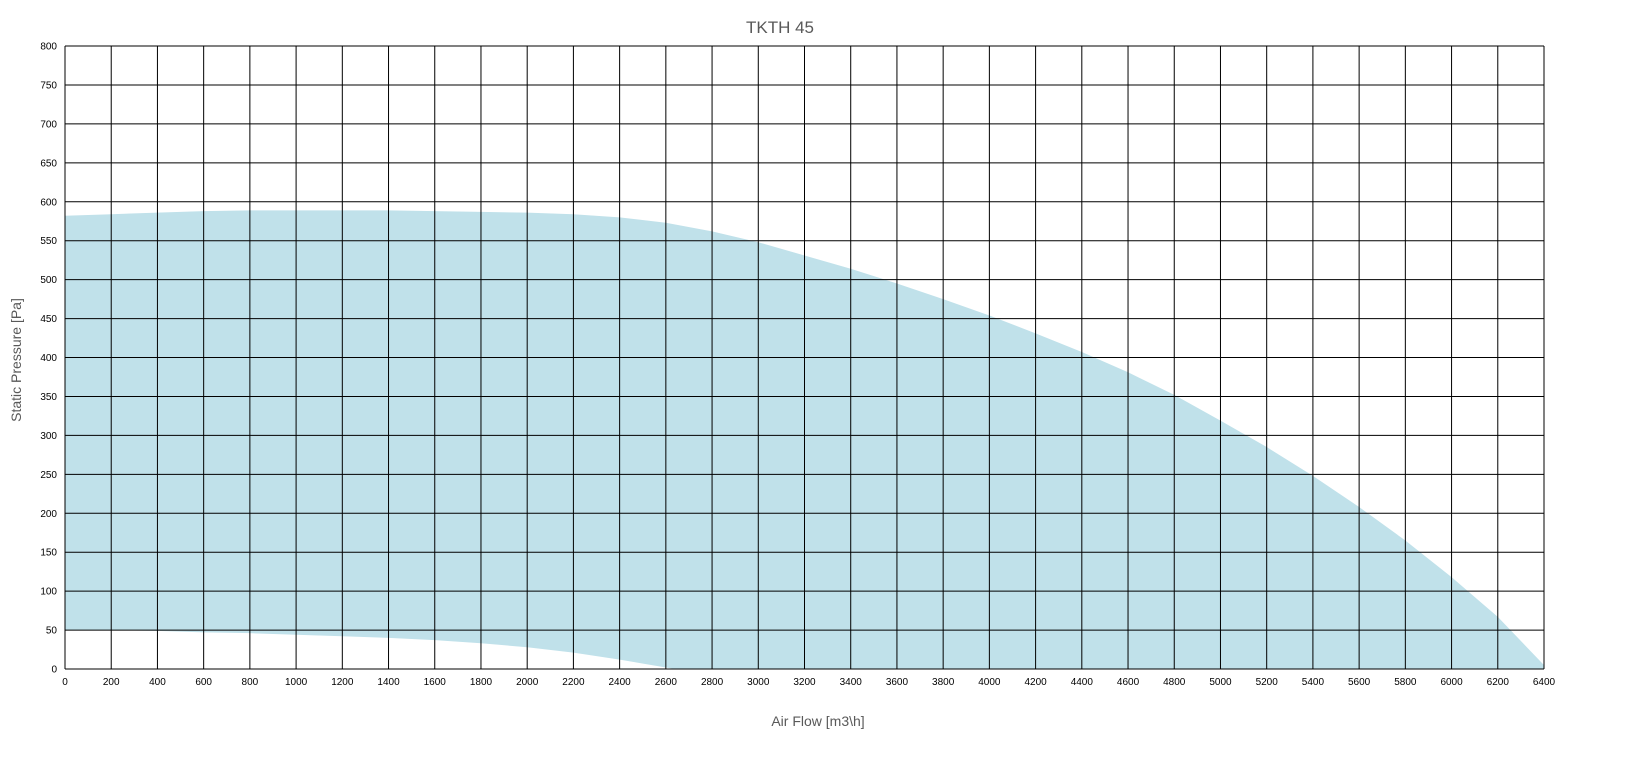 The height and width of the screenshot is (771, 1637). I want to click on y-tick-label: 800, so click(48, 47).